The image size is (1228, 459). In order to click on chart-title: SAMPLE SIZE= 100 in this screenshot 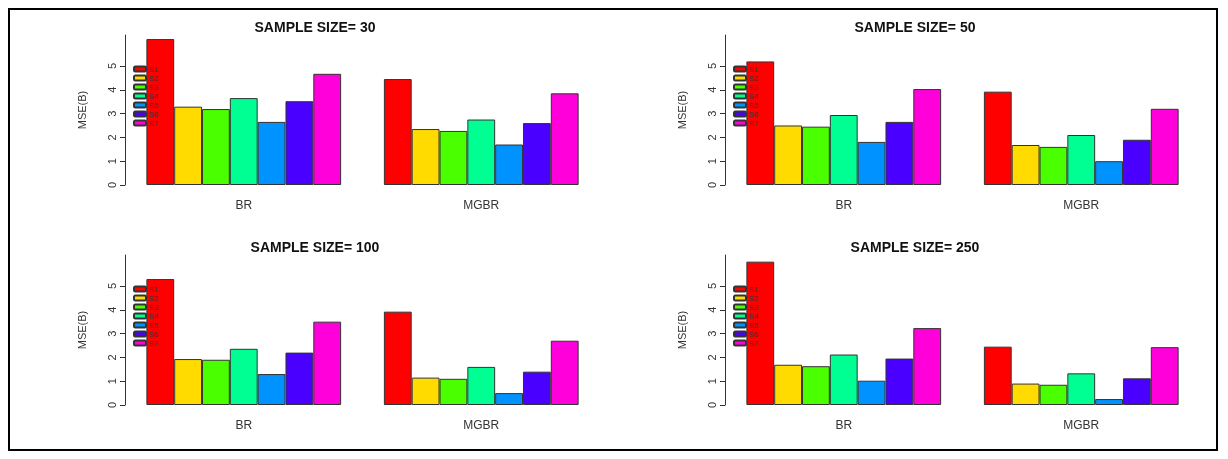, I will do `click(315, 247)`.